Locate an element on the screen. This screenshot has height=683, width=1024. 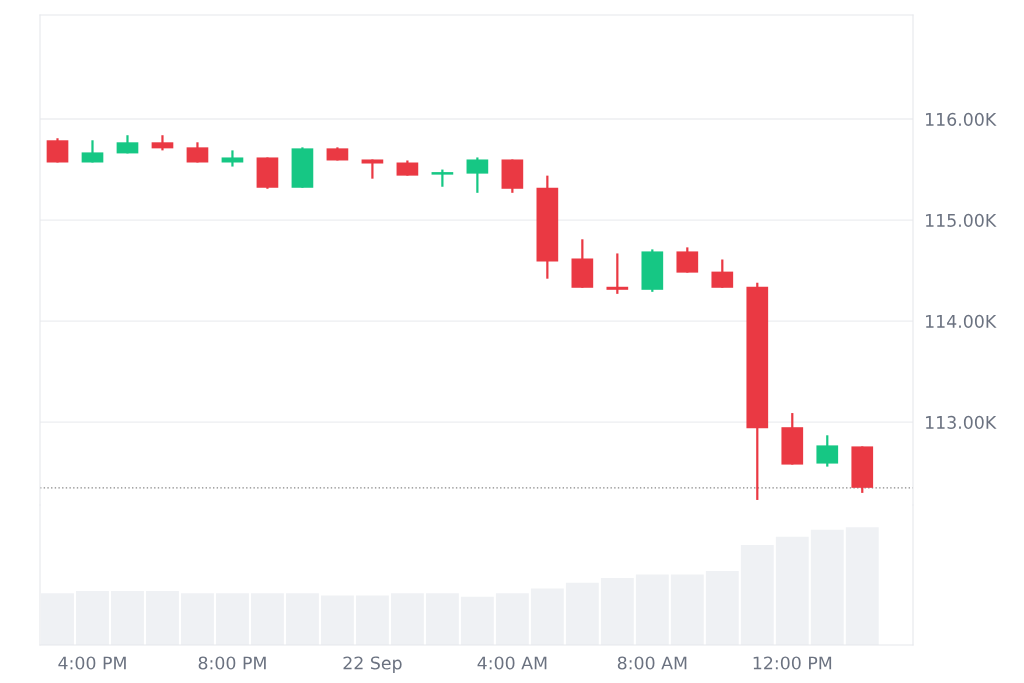
x-tick-label: 22 Sep is located at coordinates (372, 664).